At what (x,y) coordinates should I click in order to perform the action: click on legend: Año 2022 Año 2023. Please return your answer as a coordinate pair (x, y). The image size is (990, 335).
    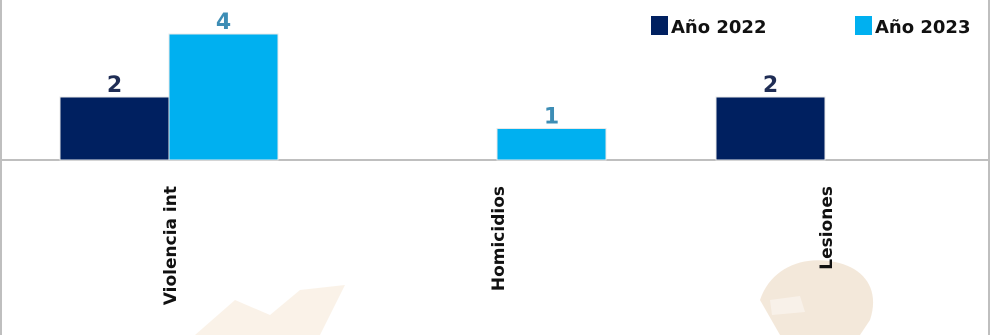
    Looking at the image, I should click on (810, 27).